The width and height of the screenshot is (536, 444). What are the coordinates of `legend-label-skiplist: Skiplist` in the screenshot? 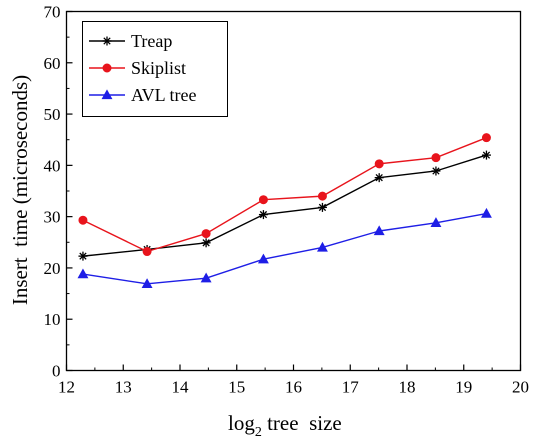 It's located at (158, 68).